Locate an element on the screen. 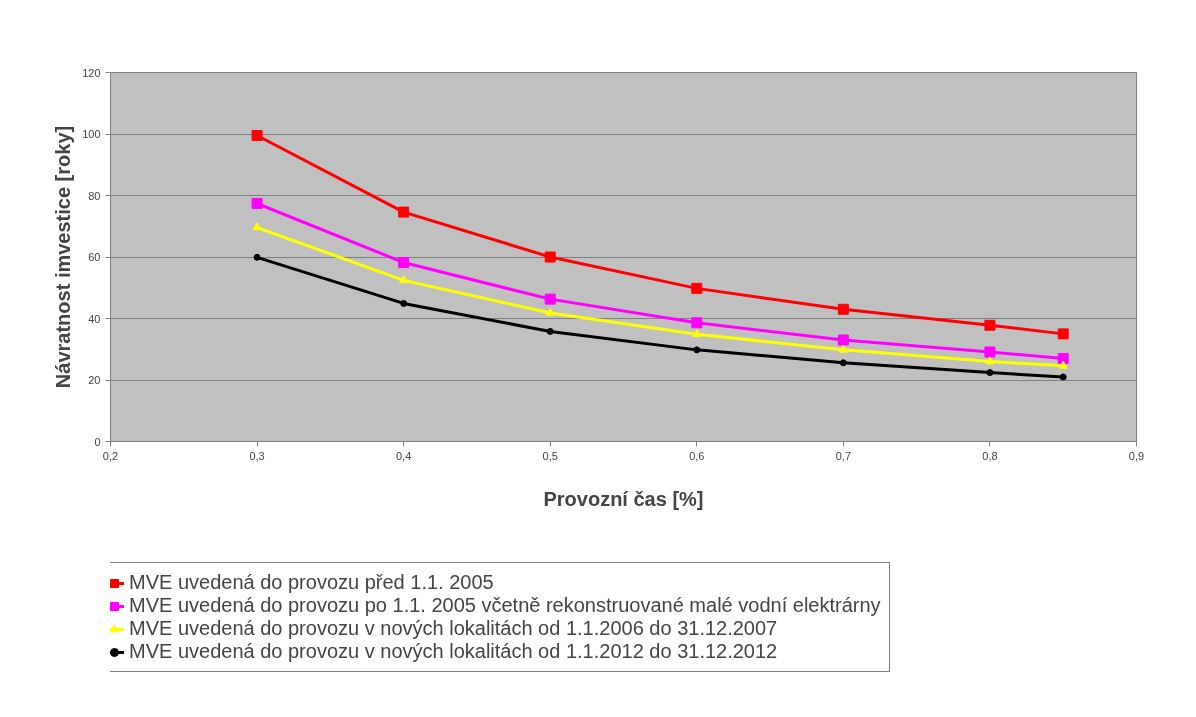  x-tick-label: 0,3 is located at coordinates (257, 455).